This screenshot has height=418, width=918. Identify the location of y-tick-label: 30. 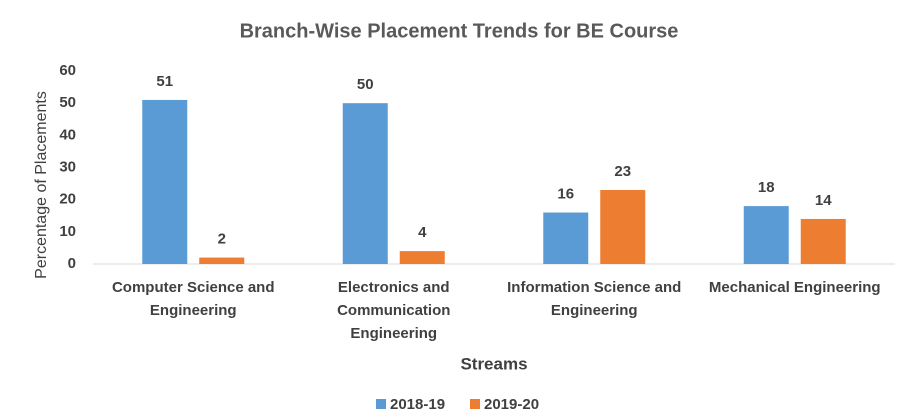
(67, 166).